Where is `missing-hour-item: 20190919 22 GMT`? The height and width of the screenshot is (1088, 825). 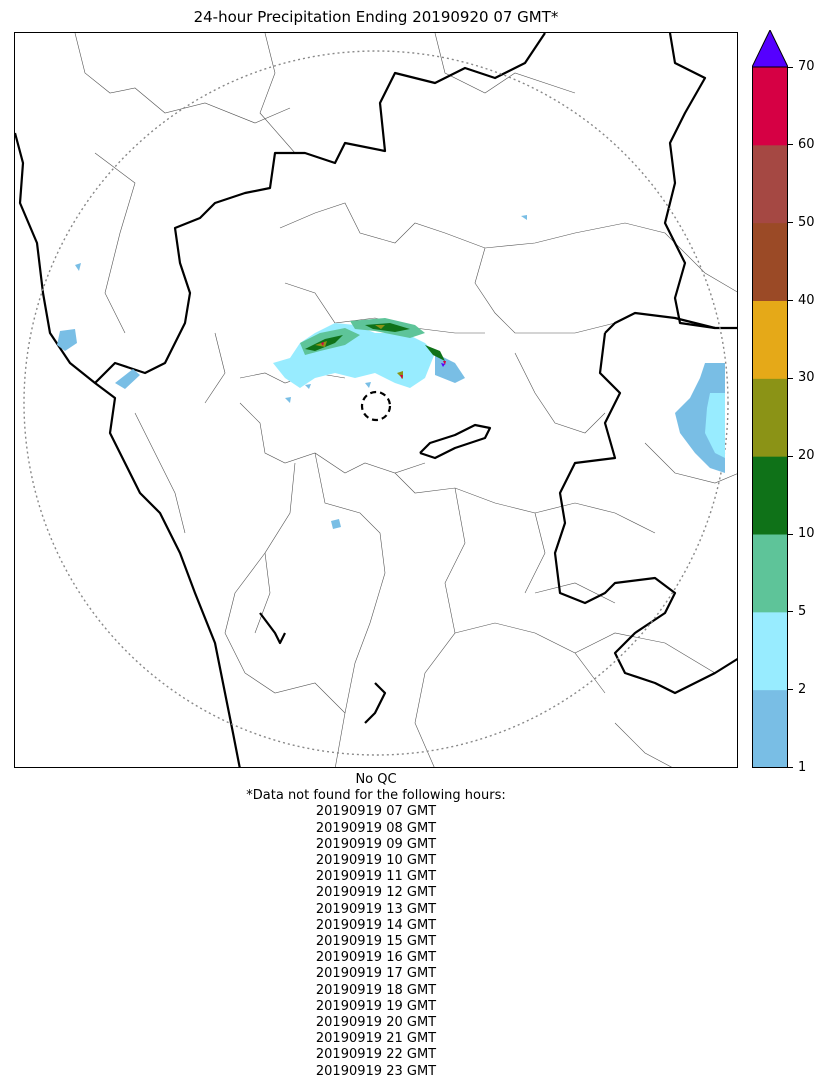
missing-hour-item: 20190919 22 GMT is located at coordinates (376, 1055).